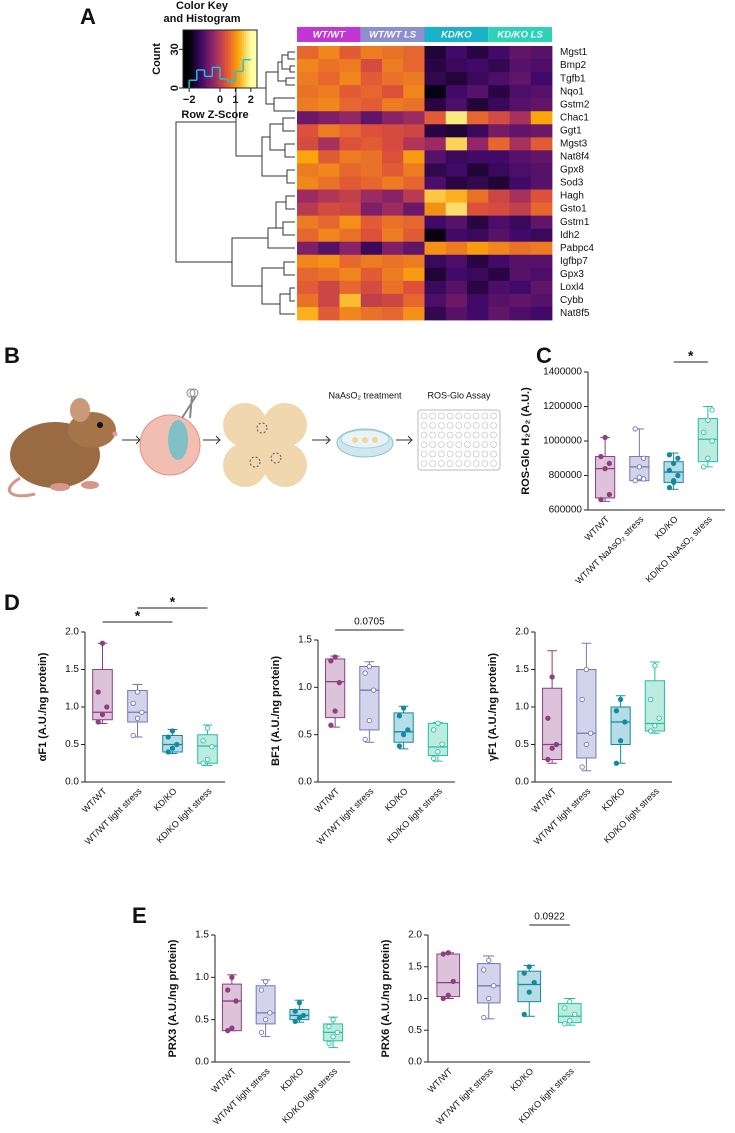 The width and height of the screenshot is (735, 1133). I want to click on x-tick-label: WT/WT, so click(94, 800).